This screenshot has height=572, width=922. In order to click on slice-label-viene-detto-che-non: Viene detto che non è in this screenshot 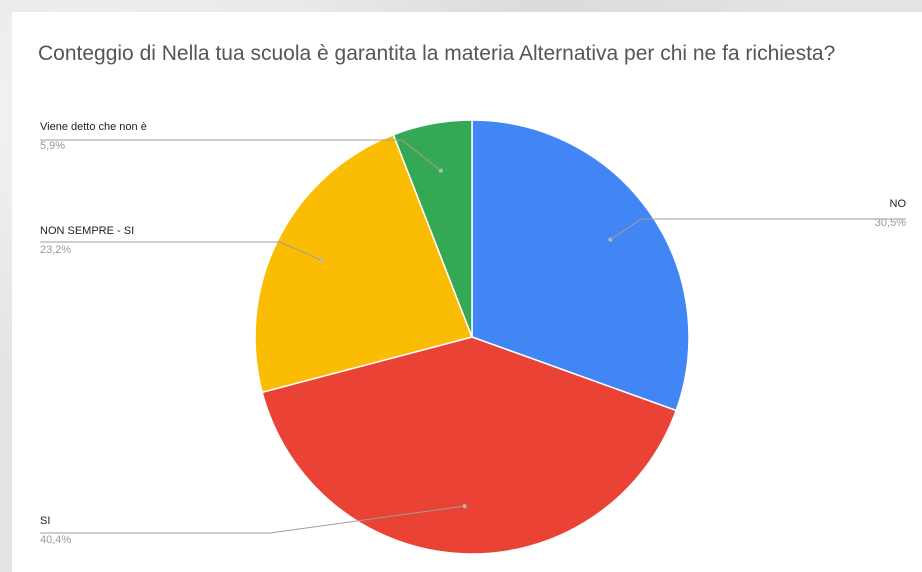, I will do `click(93, 127)`.